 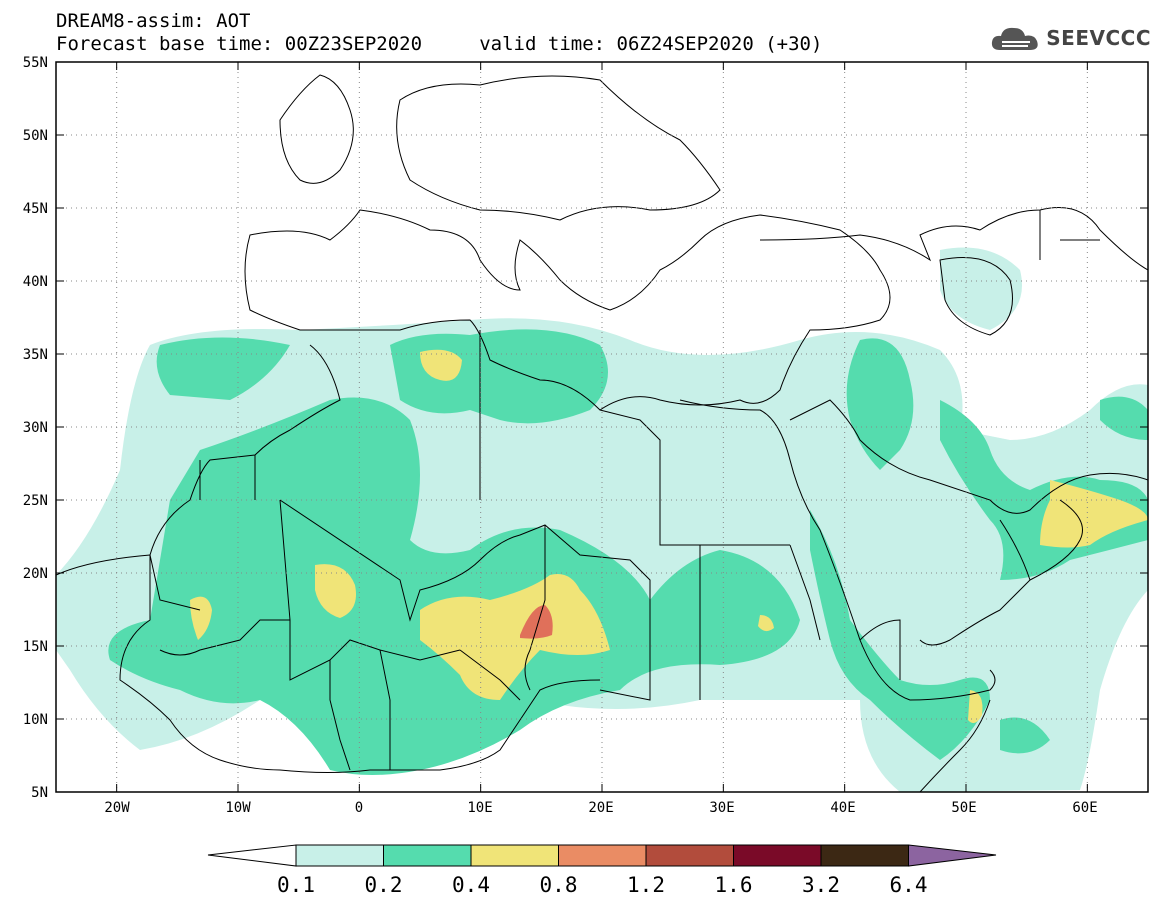 What do you see at coordinates (35, 647) in the screenshot?
I see `lat-label: 15N` at bounding box center [35, 647].